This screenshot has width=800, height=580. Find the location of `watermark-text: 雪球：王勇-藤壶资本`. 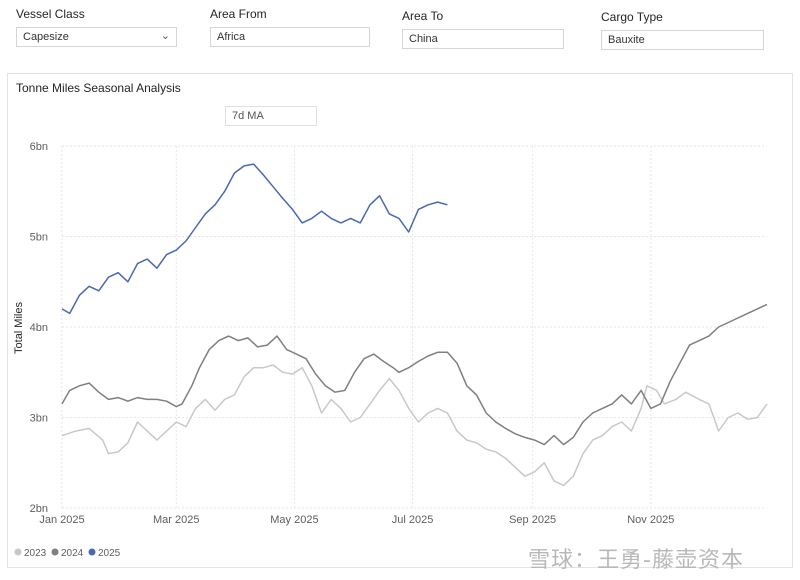

watermark-text: 雪球：王勇-藤壶资本 is located at coordinates (636, 560).